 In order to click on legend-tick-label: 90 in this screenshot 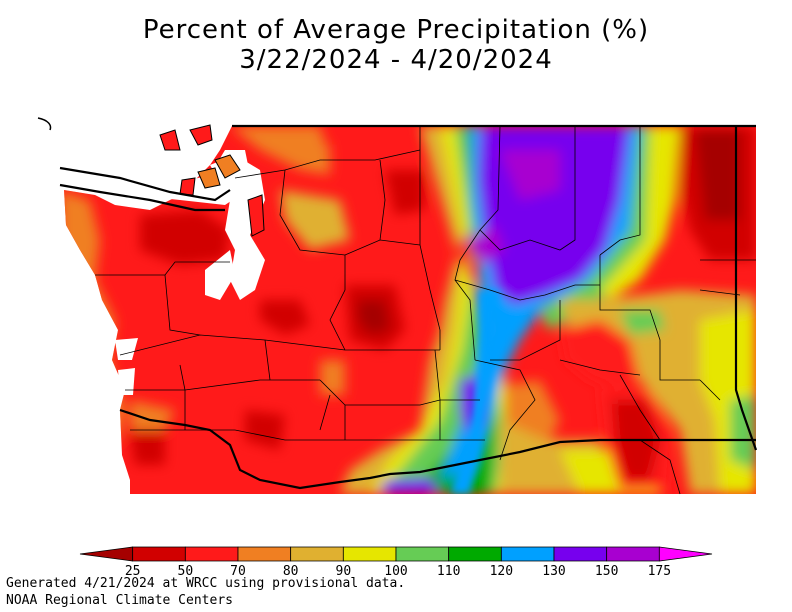, I will do `click(344, 571)`.